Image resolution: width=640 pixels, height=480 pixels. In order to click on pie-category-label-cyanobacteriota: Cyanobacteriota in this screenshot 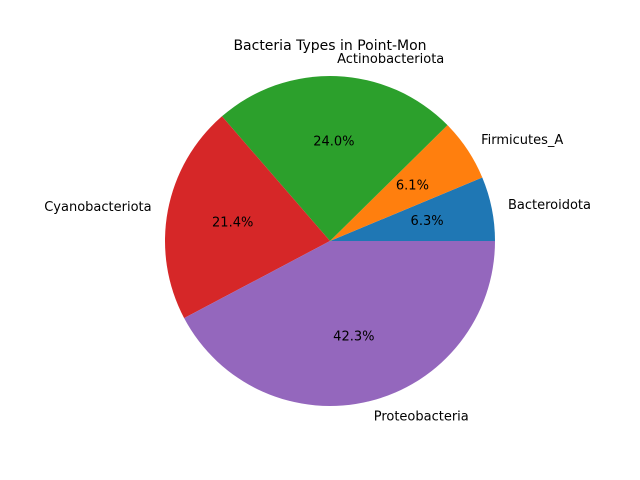, I will do `click(97, 207)`.